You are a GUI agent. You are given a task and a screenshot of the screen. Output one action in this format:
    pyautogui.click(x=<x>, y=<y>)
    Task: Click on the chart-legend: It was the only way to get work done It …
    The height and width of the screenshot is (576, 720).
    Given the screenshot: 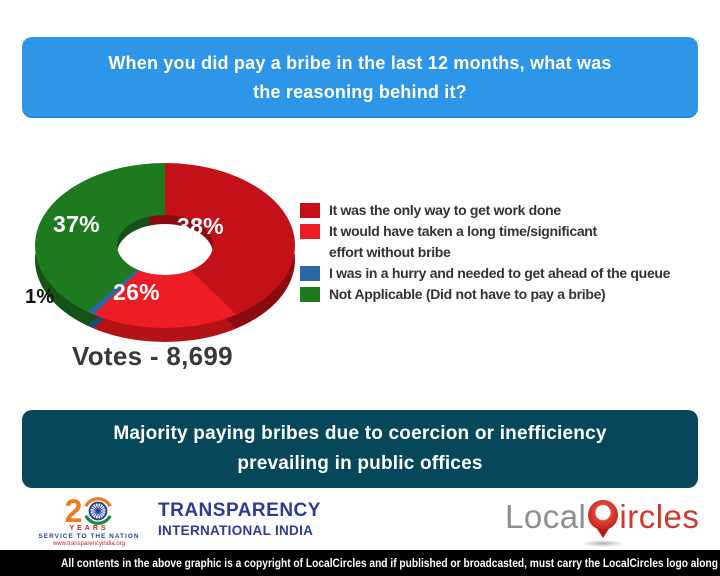 What is the action you would take?
    pyautogui.click(x=510, y=252)
    